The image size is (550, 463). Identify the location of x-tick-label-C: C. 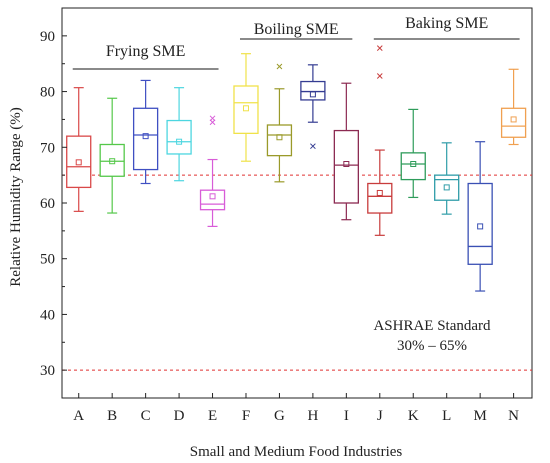
(146, 416).